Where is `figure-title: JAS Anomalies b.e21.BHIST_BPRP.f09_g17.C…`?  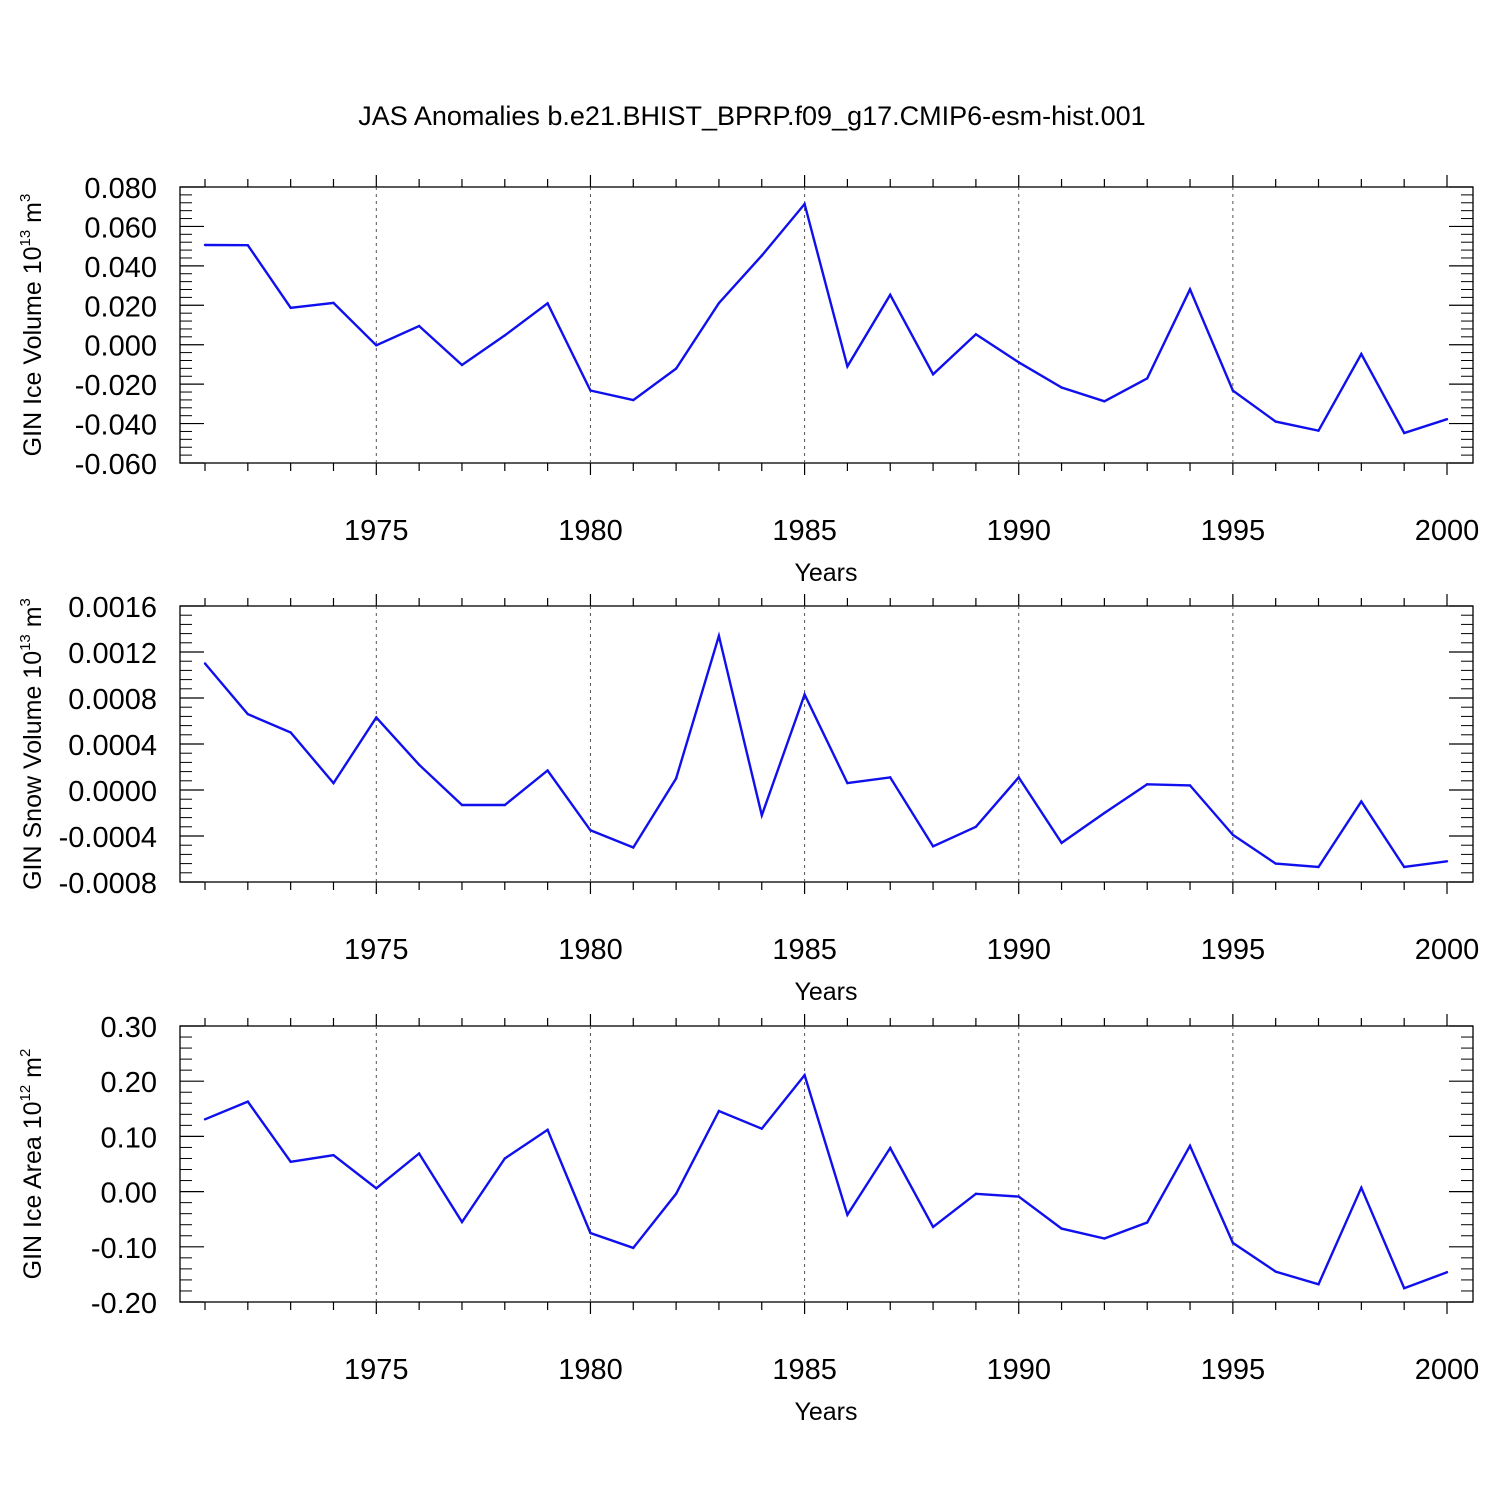
figure-title: JAS Anomalies b.e21.BHIST_BPRP.f09_g17.C… is located at coordinates (751, 116).